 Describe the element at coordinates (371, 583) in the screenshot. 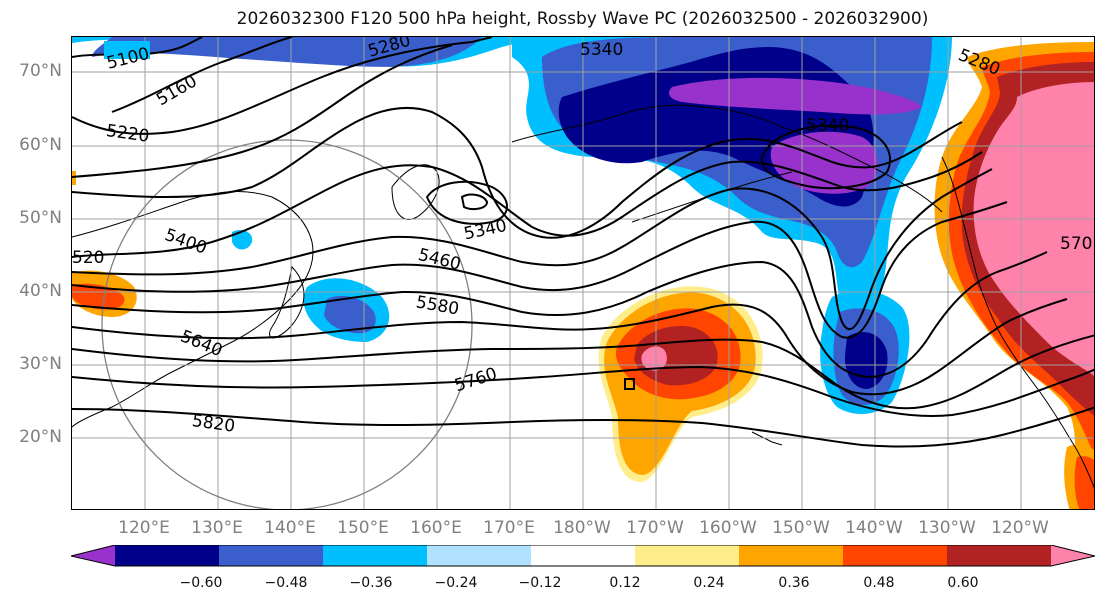

I see `colorbar-tick-label: −0.36` at that location.